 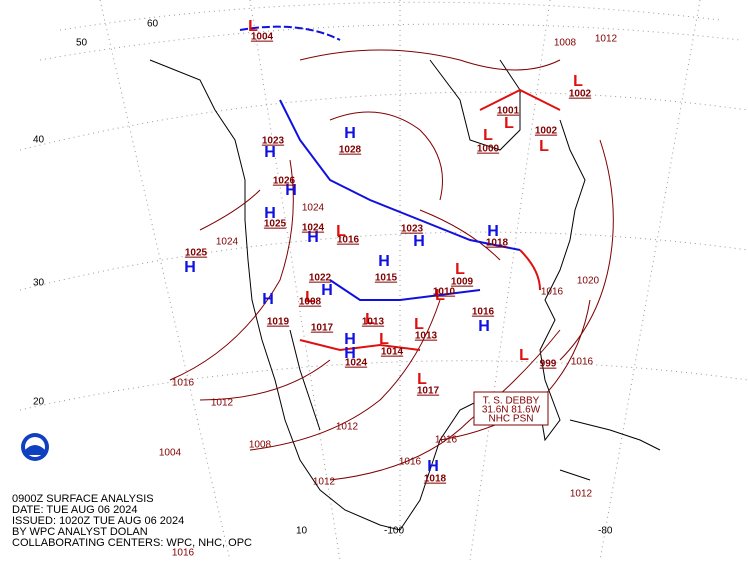 What do you see at coordinates (428, 391) in the screenshot?
I see `low-pressure: 1017` at bounding box center [428, 391].